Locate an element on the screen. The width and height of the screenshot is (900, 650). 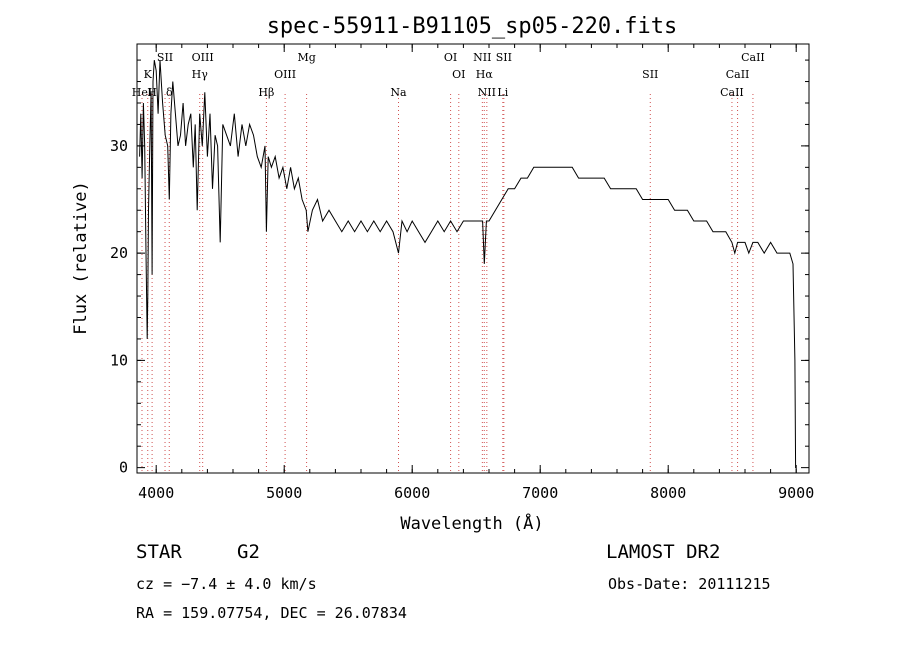
x-tick-label: 6000 is located at coordinates (412, 493).